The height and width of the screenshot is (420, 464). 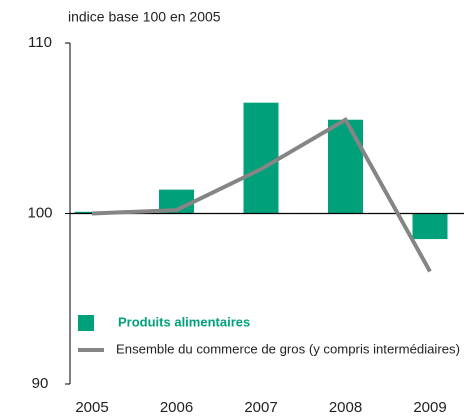 I want to click on y-tick-label: 100, so click(x=39, y=212).